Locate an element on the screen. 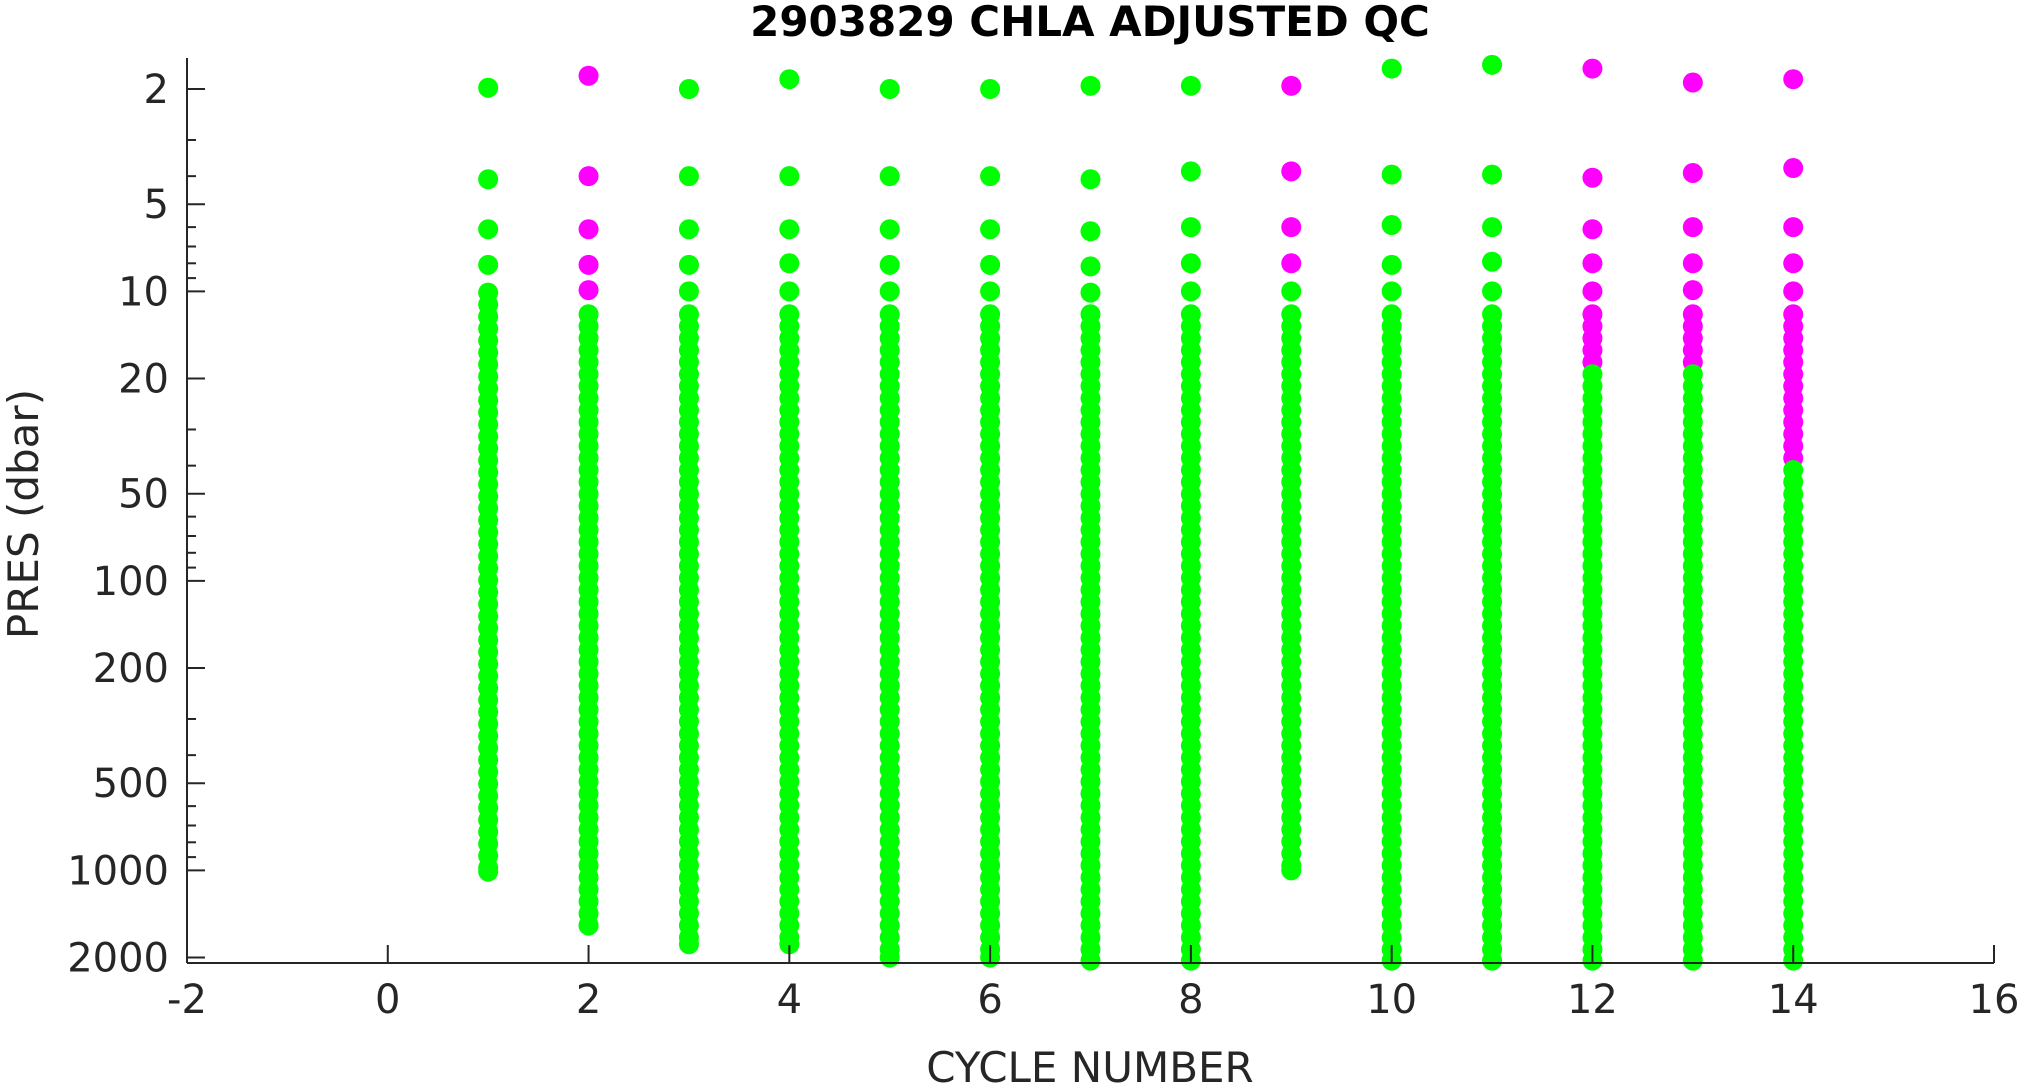 This screenshot has height=1088, width=2021. x-tick-label: 2 is located at coordinates (588, 1000).